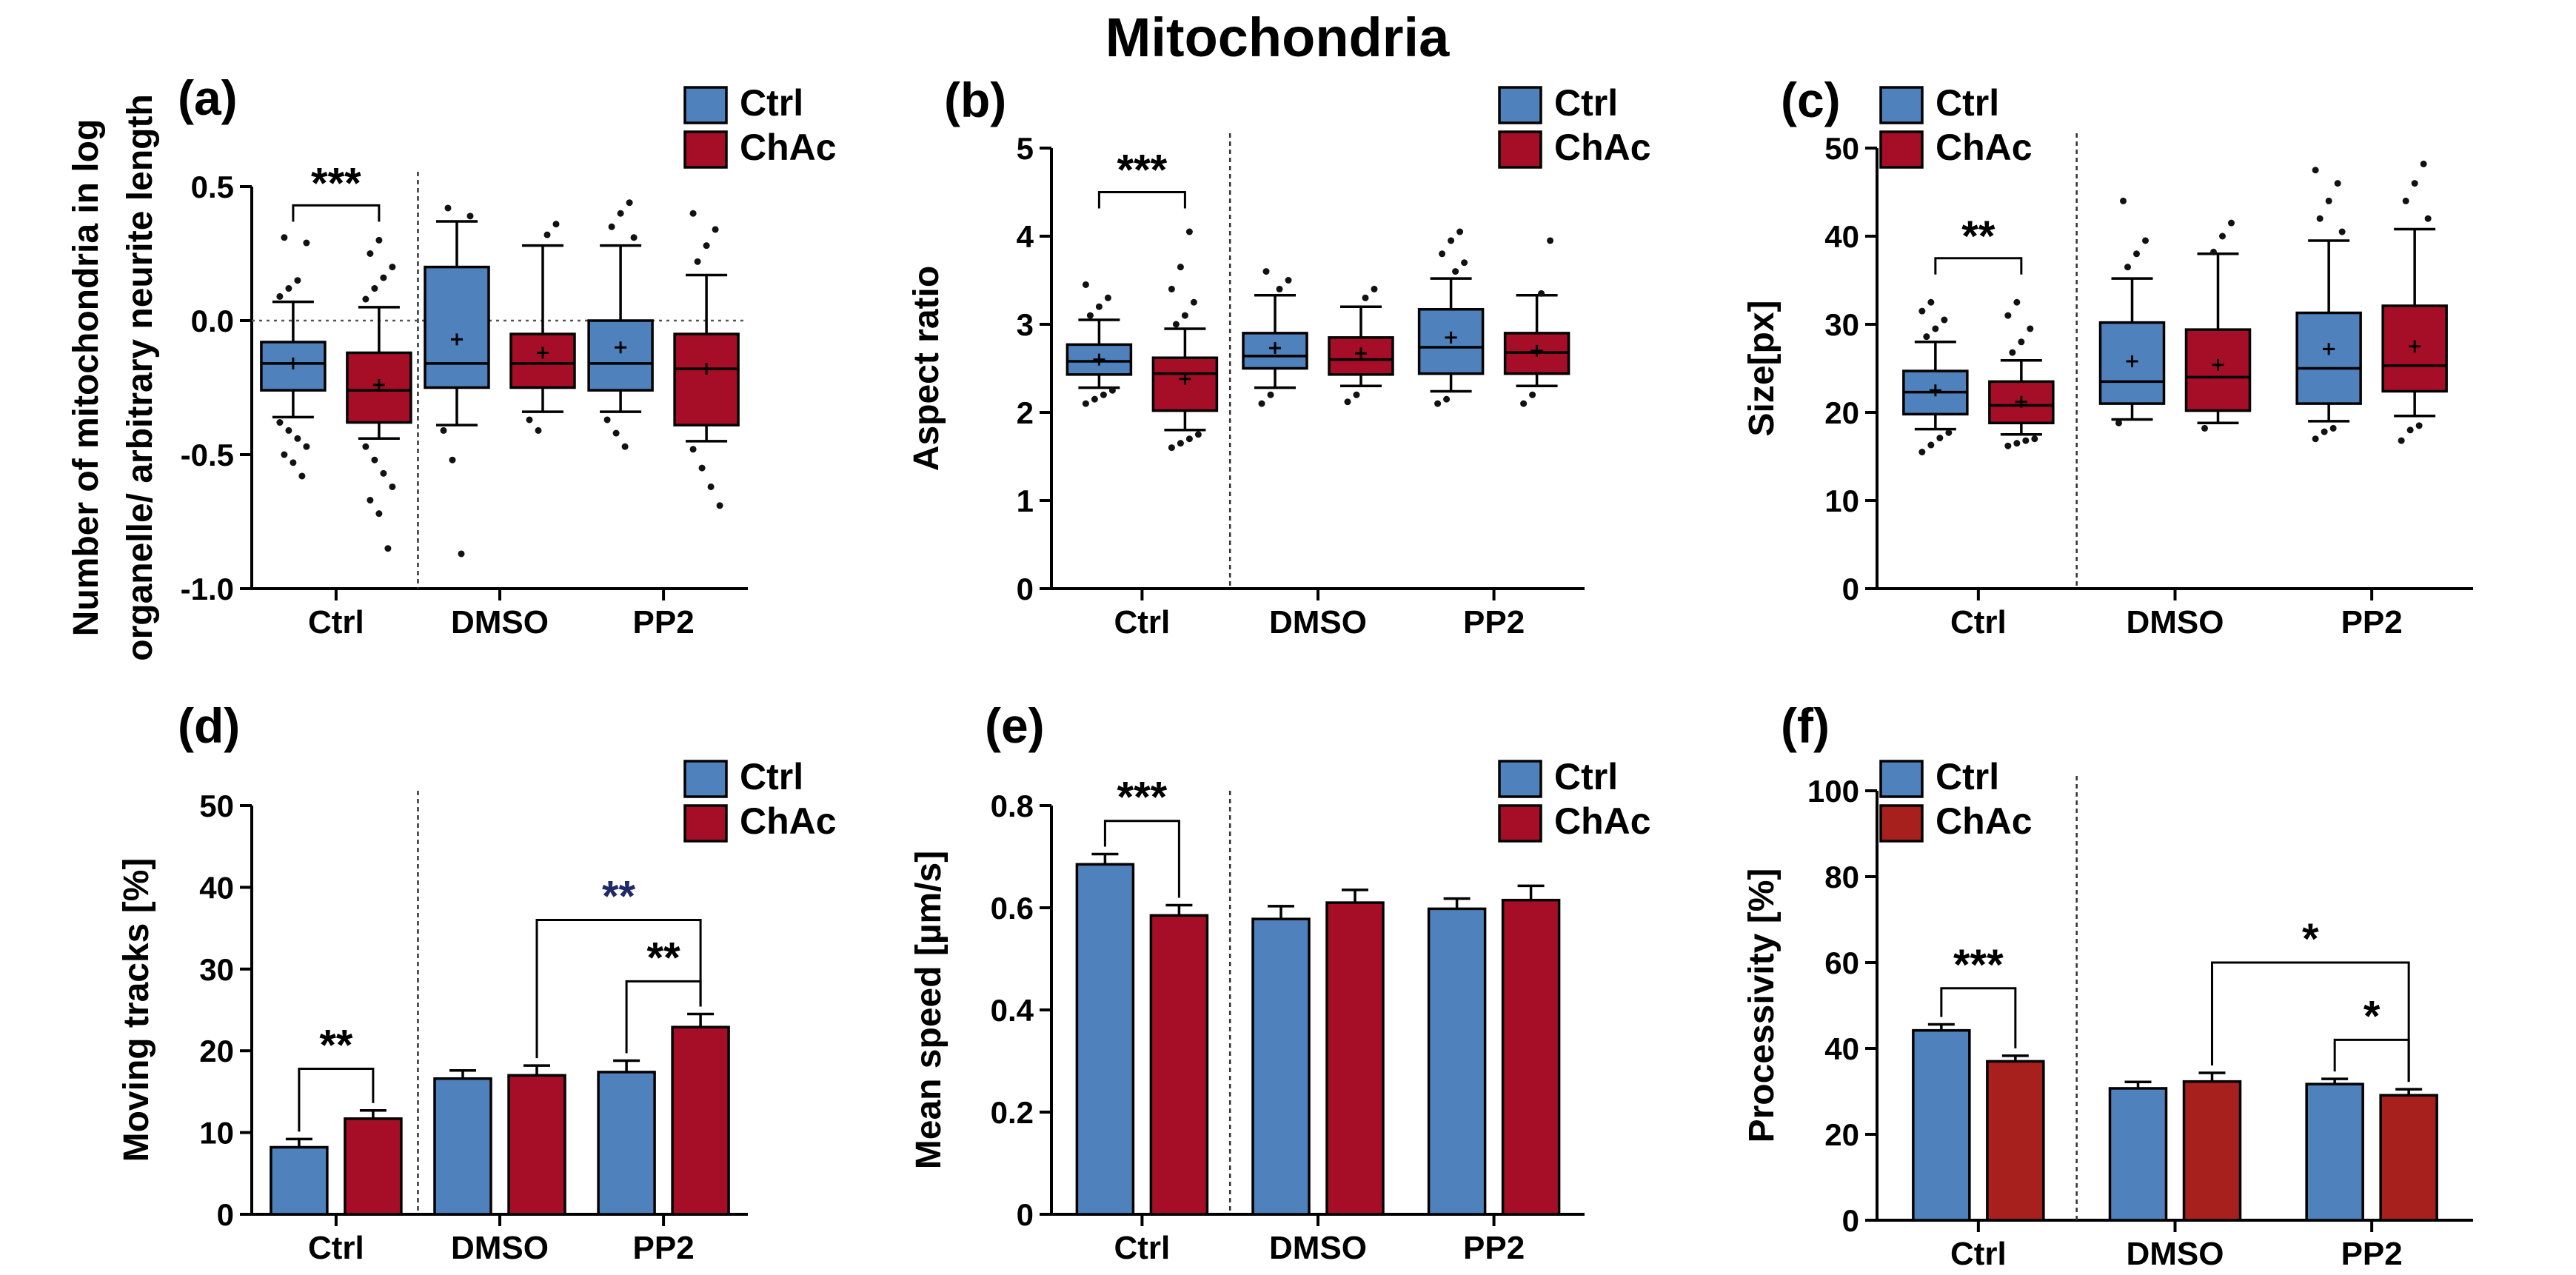 The image size is (2576, 1275). I want to click on y-tick-label: 80, so click(1841, 877).